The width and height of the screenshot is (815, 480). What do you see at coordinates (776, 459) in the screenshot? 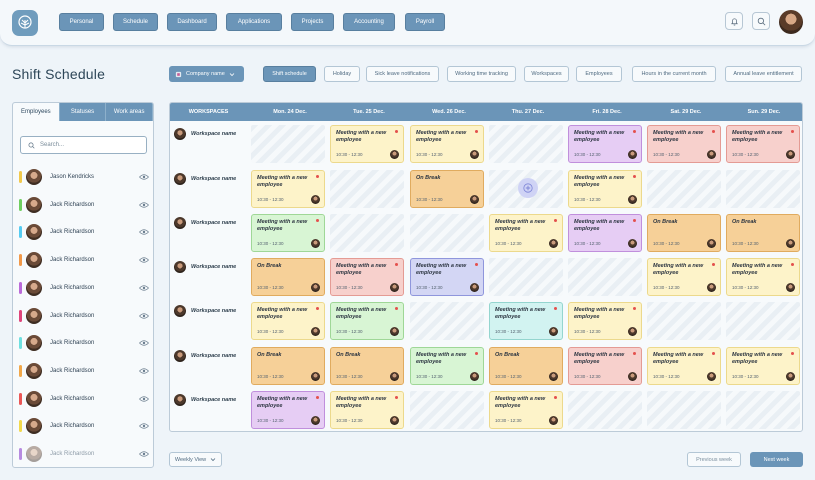
I see `next-week-button: Next week` at bounding box center [776, 459].